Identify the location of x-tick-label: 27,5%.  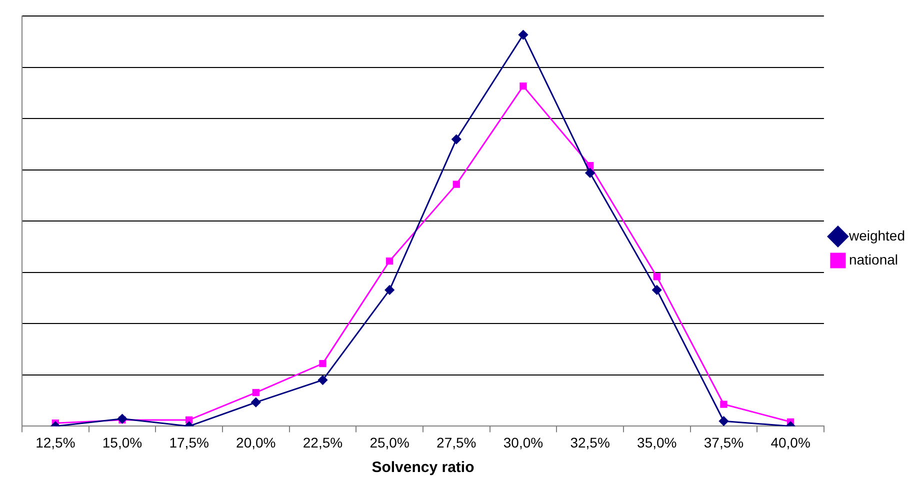
(456, 442).